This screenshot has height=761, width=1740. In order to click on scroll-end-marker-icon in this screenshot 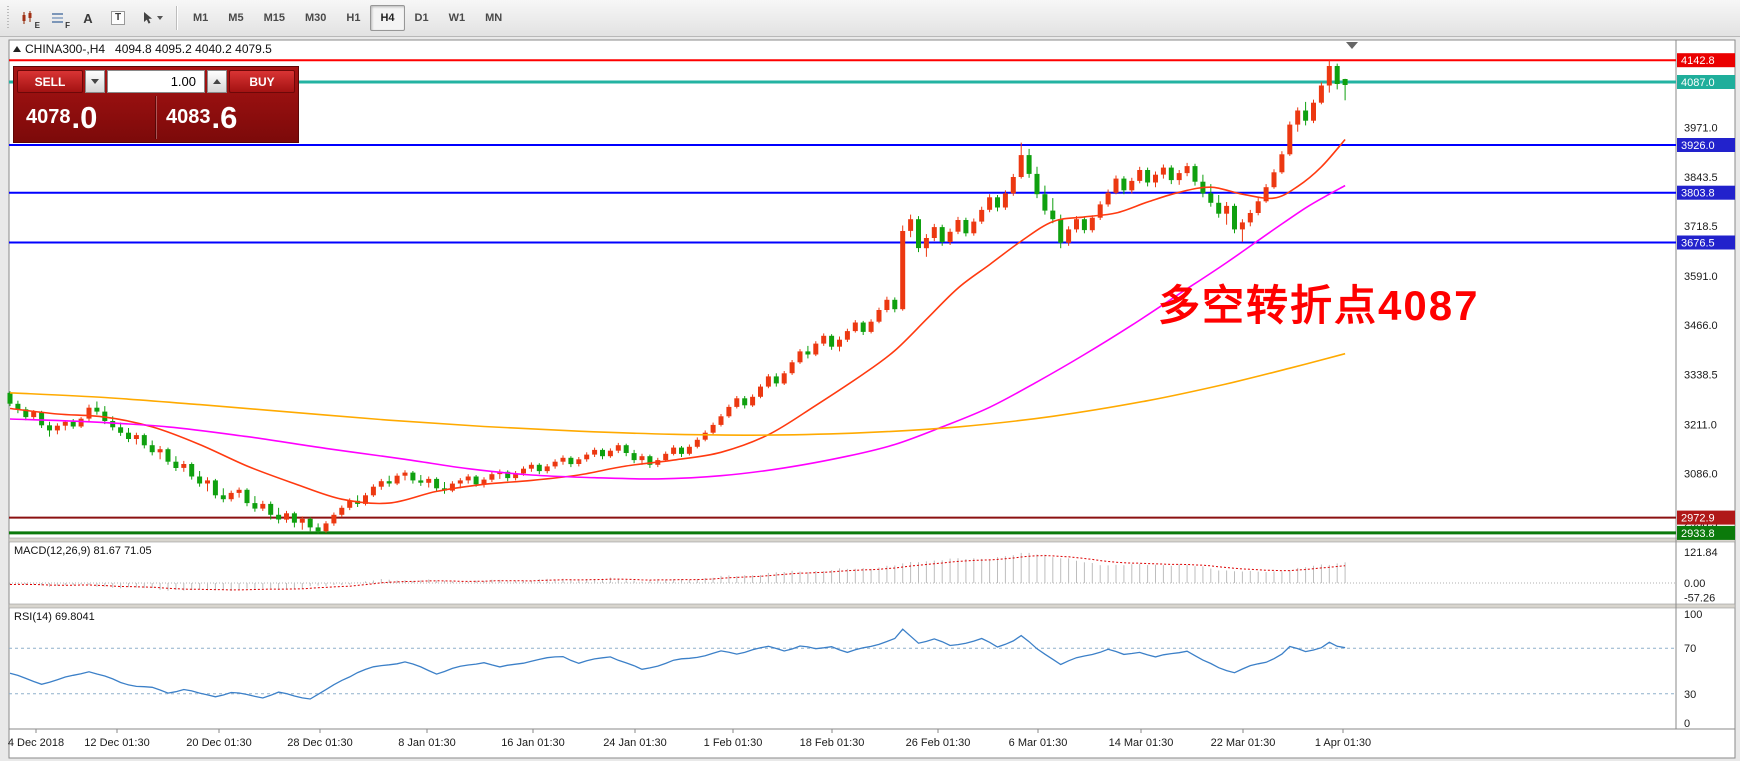, I will do `click(1352, 45)`.